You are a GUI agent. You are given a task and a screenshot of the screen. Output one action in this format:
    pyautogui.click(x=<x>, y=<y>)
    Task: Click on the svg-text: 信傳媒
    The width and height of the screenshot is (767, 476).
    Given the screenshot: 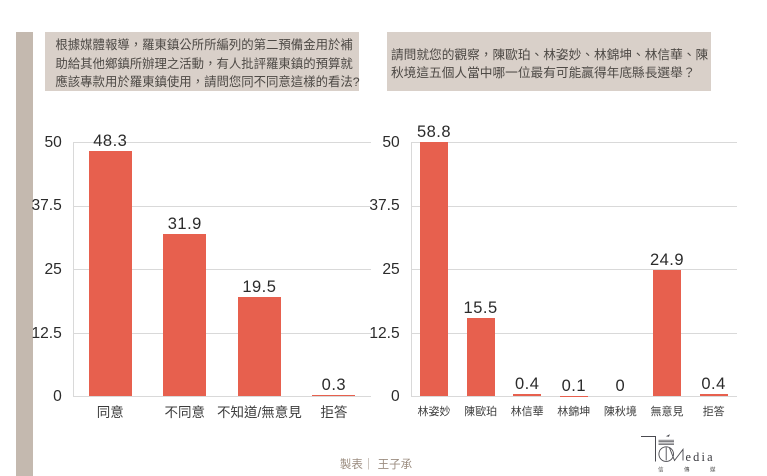 What is the action you would take?
    pyautogui.click(x=697, y=470)
    